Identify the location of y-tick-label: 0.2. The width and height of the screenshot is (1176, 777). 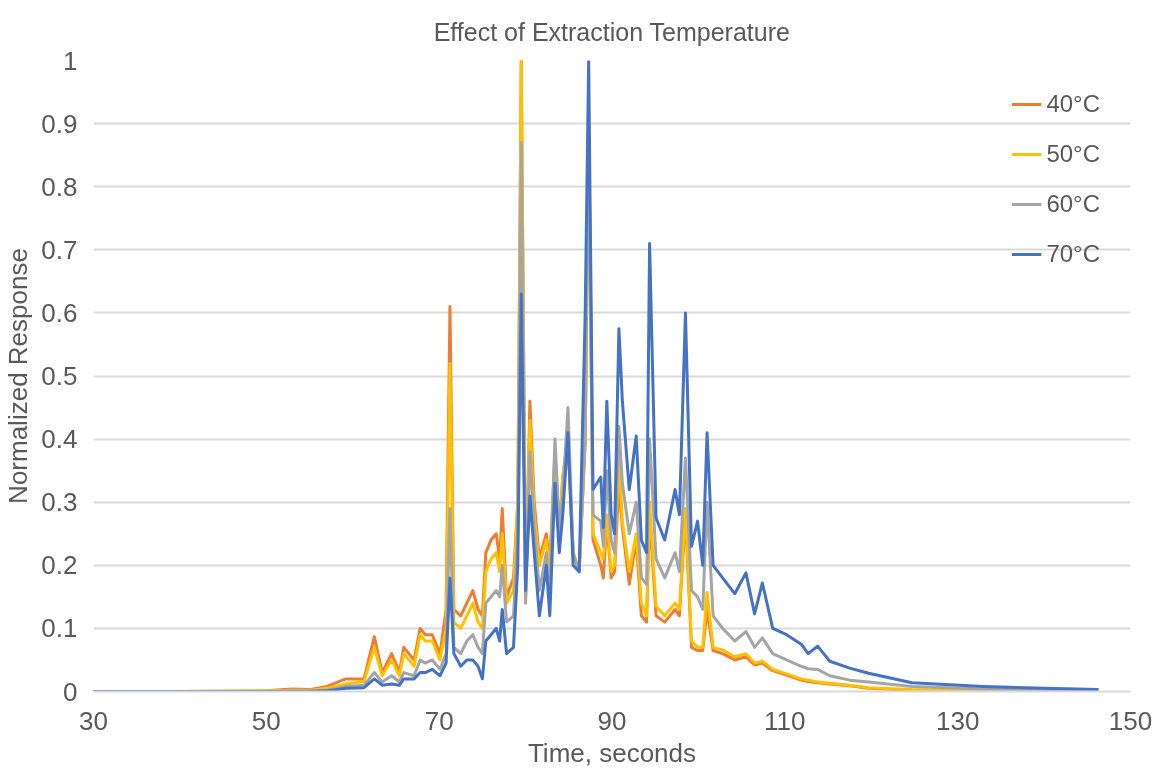
(59, 565).